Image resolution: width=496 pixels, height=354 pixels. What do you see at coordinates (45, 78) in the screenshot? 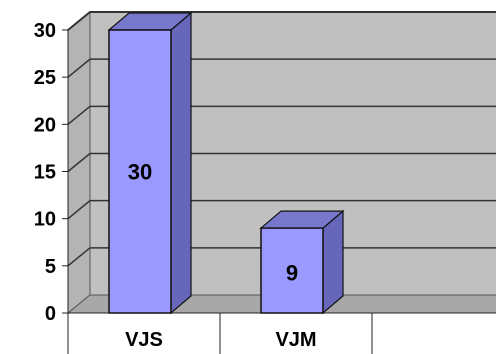
I see `y-tick-label: 25` at bounding box center [45, 78].